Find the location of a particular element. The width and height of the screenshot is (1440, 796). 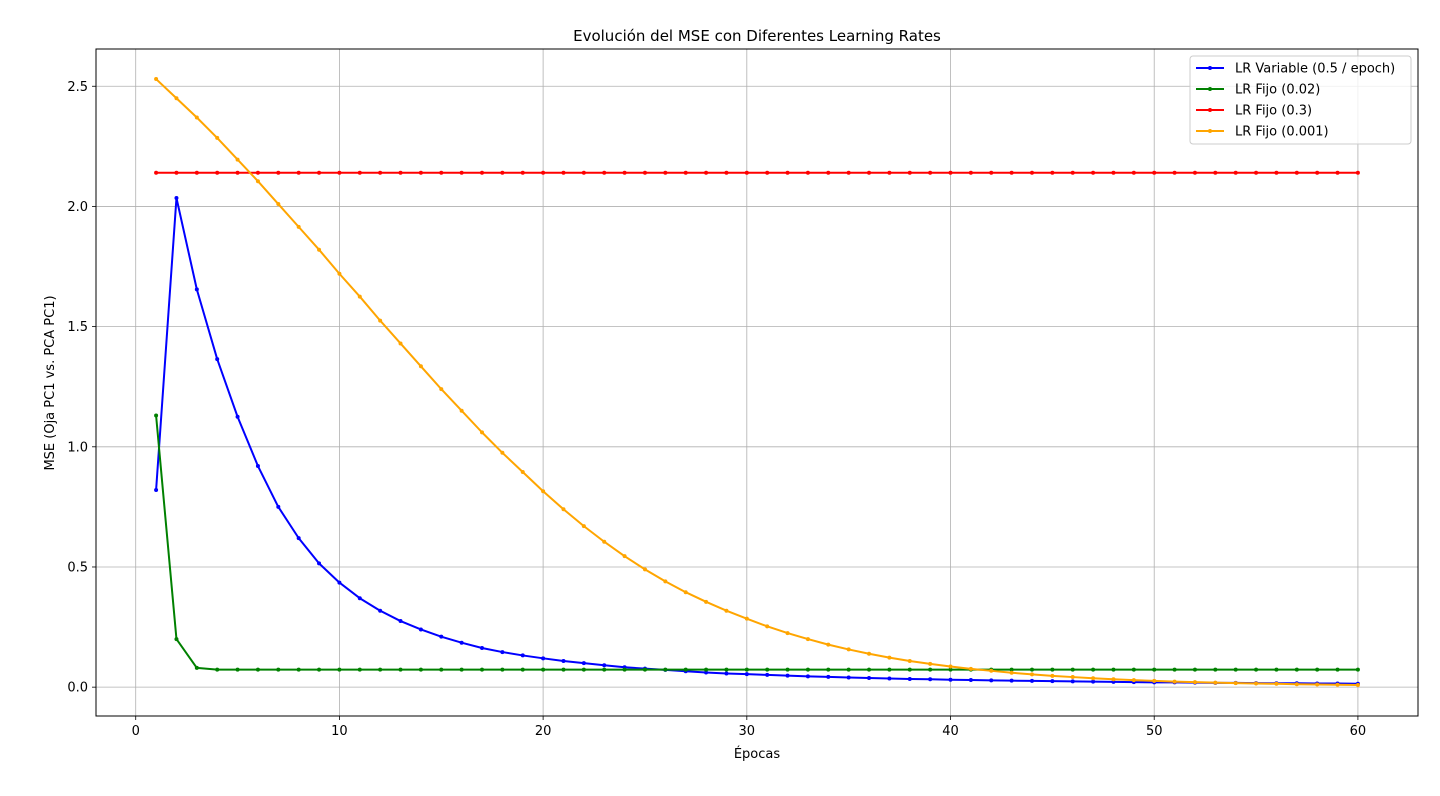

y-tick-label: 2.5 is located at coordinates (77, 87).